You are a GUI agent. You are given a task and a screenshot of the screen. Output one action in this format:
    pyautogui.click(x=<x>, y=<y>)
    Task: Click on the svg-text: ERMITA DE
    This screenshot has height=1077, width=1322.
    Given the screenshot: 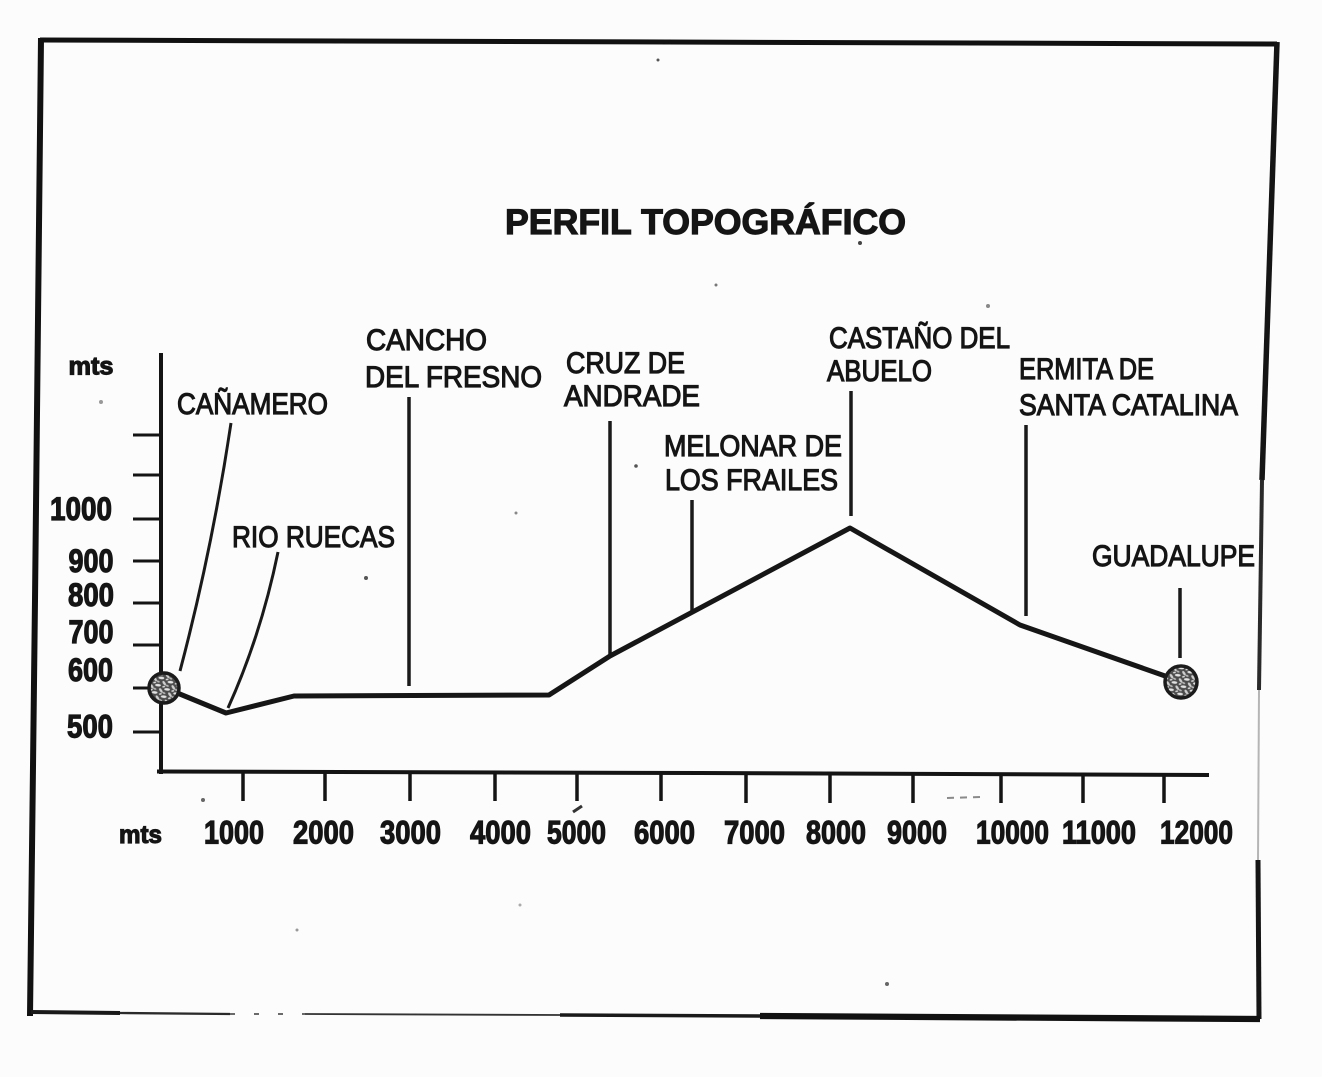 What is the action you would take?
    pyautogui.click(x=1086, y=369)
    